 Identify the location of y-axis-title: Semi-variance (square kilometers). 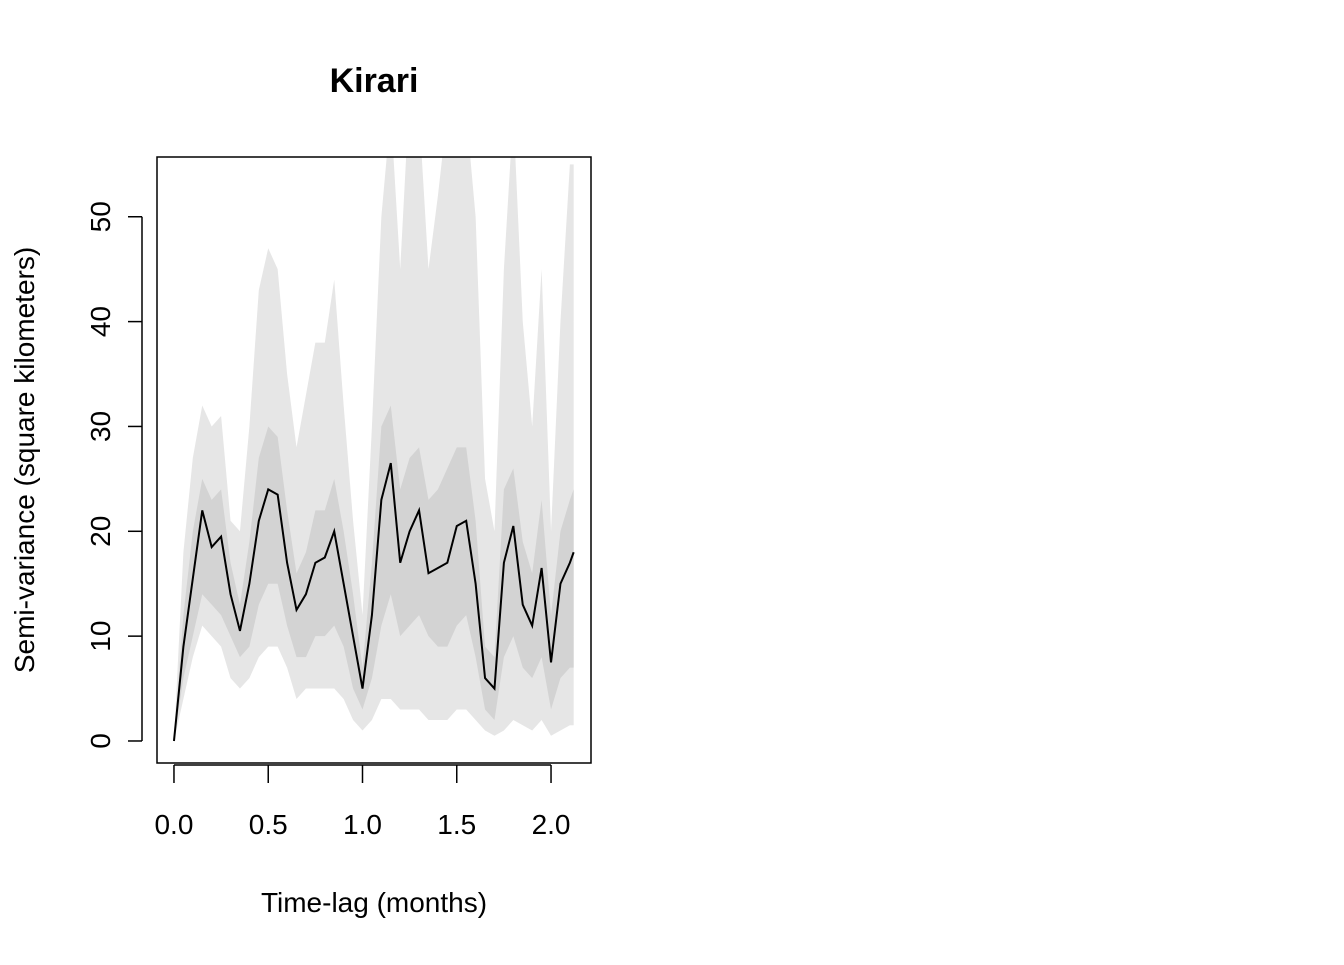
(24, 460).